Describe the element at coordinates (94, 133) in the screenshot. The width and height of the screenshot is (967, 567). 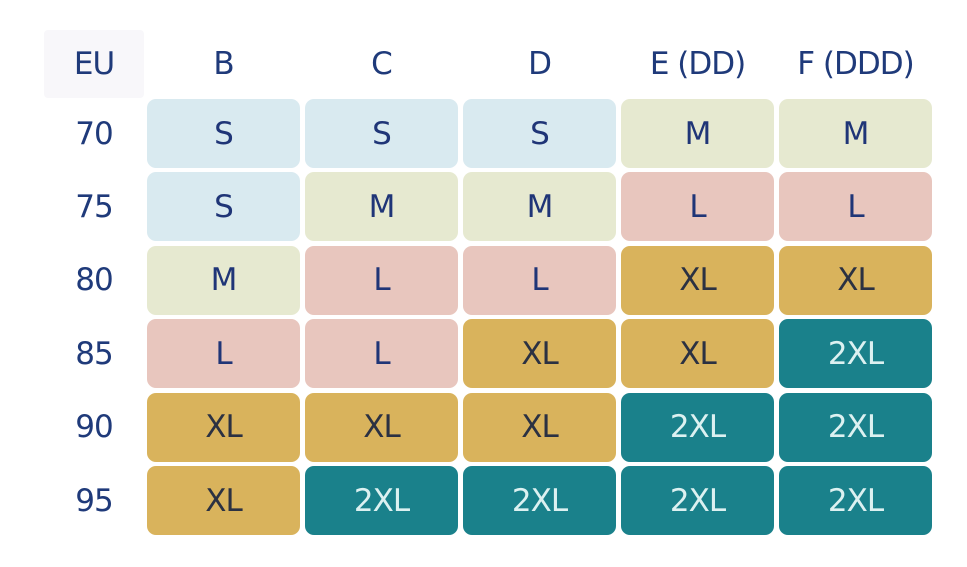
I see `row-header: 70` at that location.